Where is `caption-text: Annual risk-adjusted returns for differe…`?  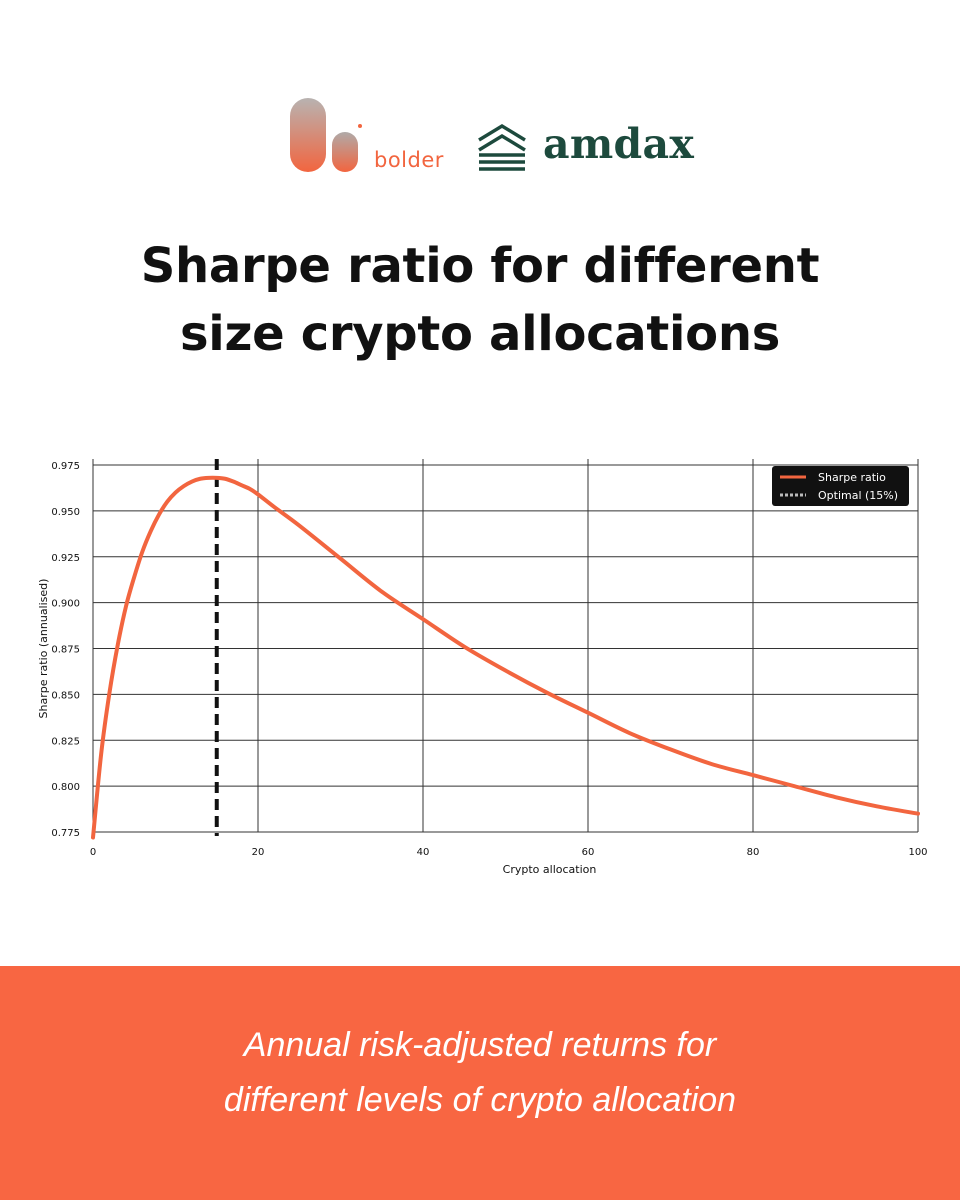 caption-text: Annual risk-adjusted returns for differe… is located at coordinates (480, 1073).